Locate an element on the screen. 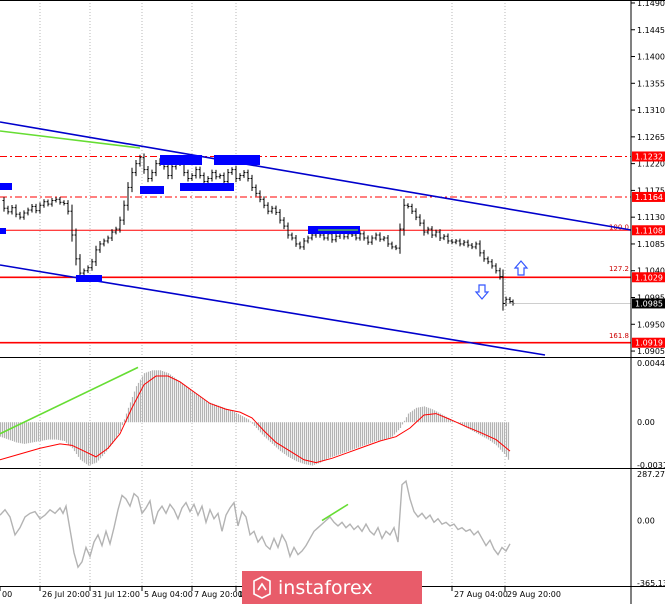  time-tick-label: 26 Jul 20:00 is located at coordinates (66, 594).